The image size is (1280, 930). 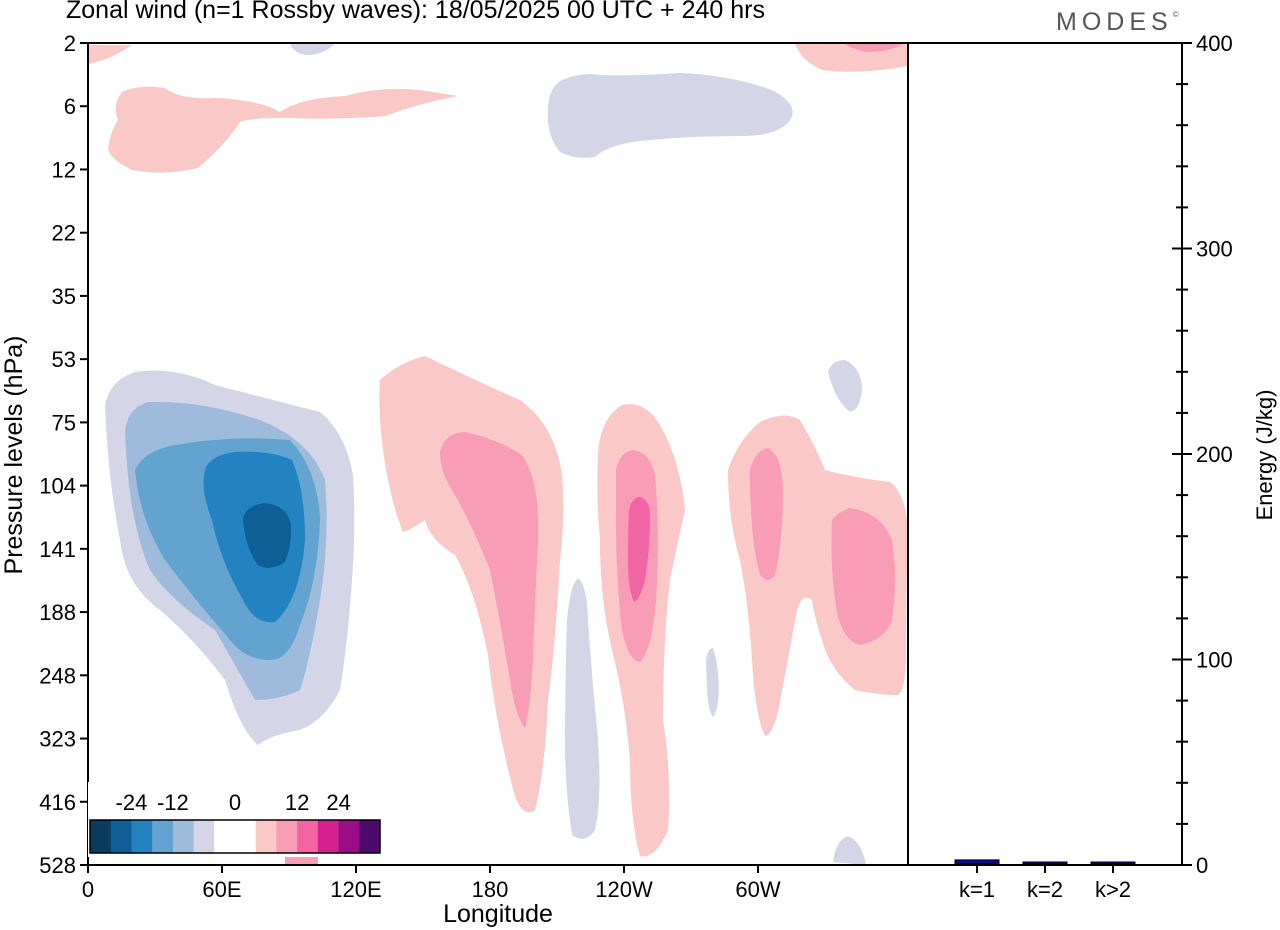 What do you see at coordinates (498, 914) in the screenshot?
I see `x-axis-title: Longitude` at bounding box center [498, 914].